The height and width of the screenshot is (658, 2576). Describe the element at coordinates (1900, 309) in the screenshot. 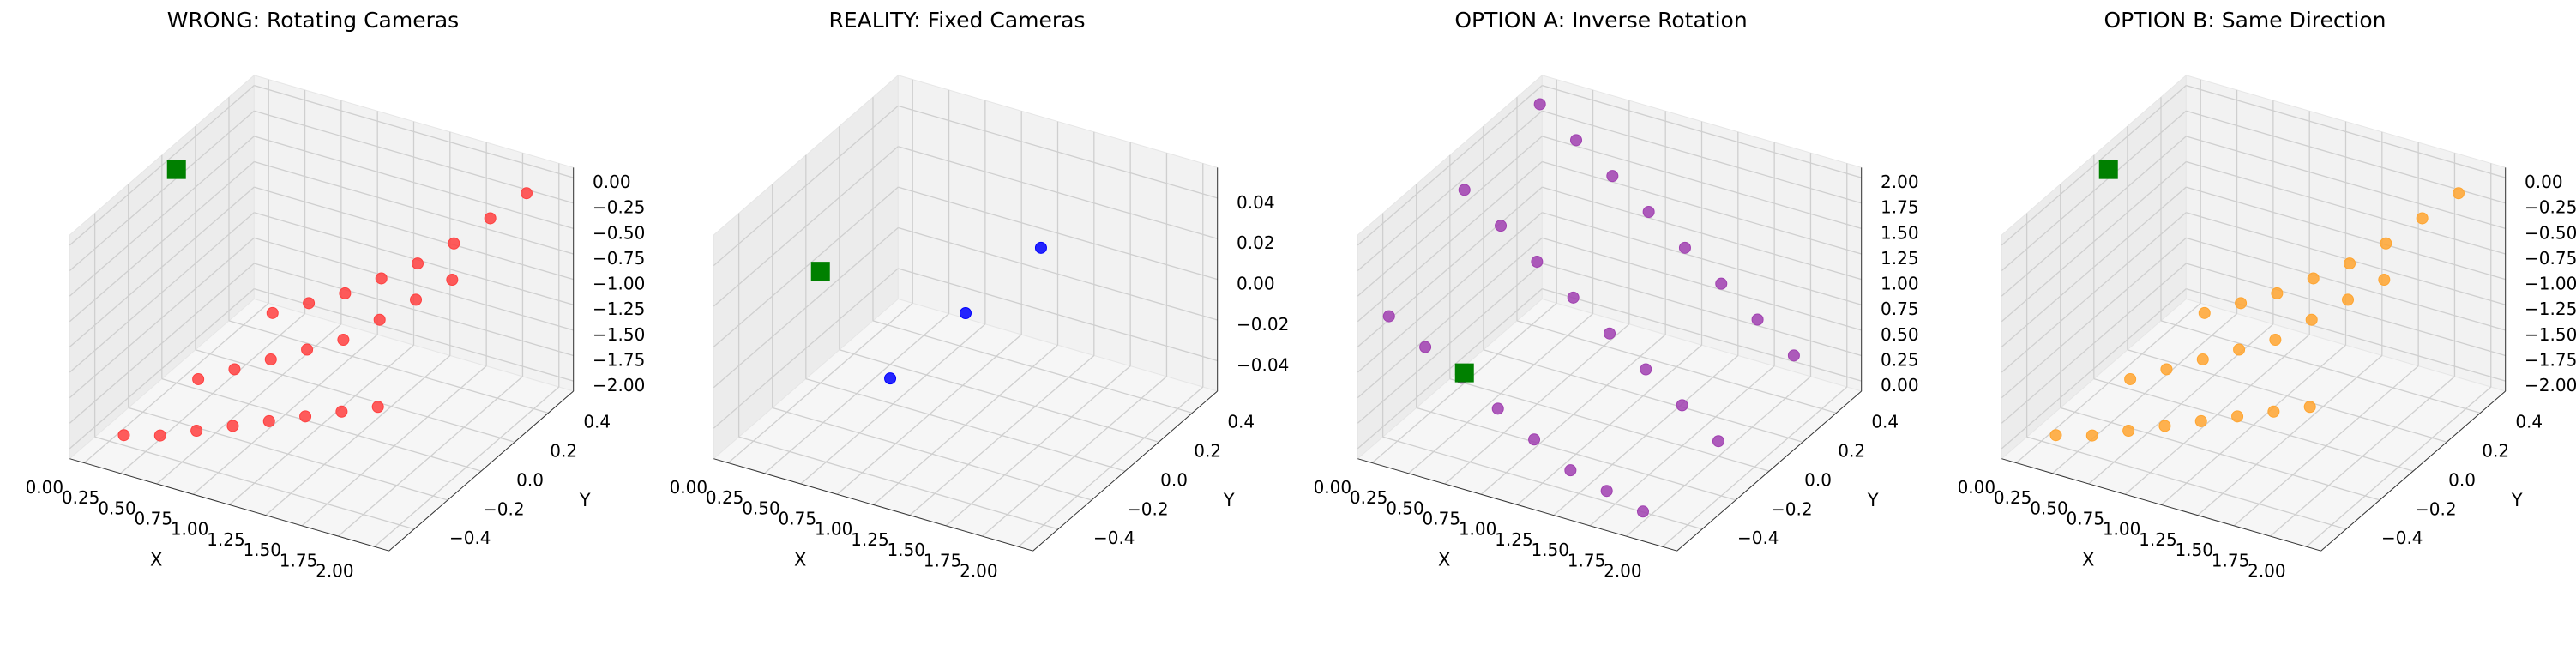

I see `z-tick-label: 0.75` at that location.